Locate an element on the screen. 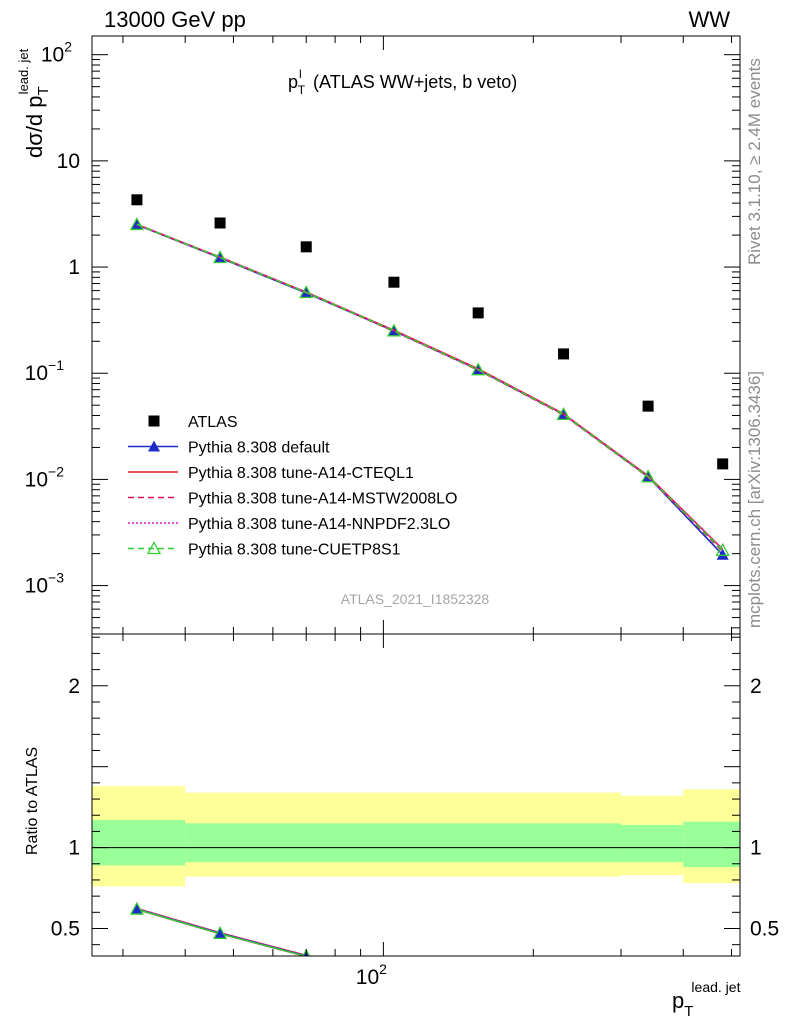  x-tick-label: 102 is located at coordinates (371, 975).